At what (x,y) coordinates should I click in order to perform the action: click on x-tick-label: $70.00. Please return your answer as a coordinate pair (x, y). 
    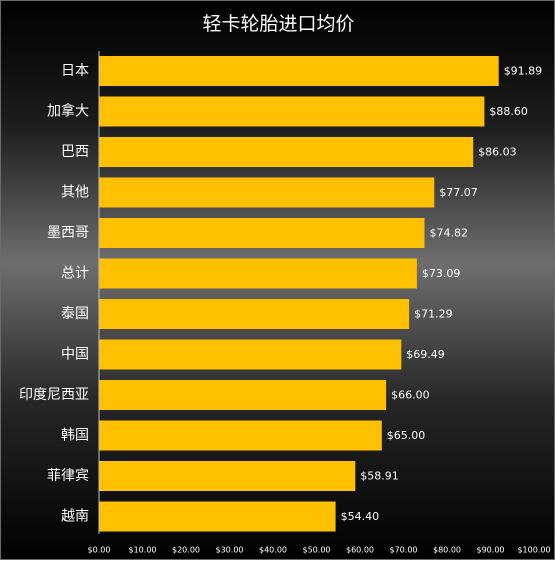
    Looking at the image, I should click on (404, 550).